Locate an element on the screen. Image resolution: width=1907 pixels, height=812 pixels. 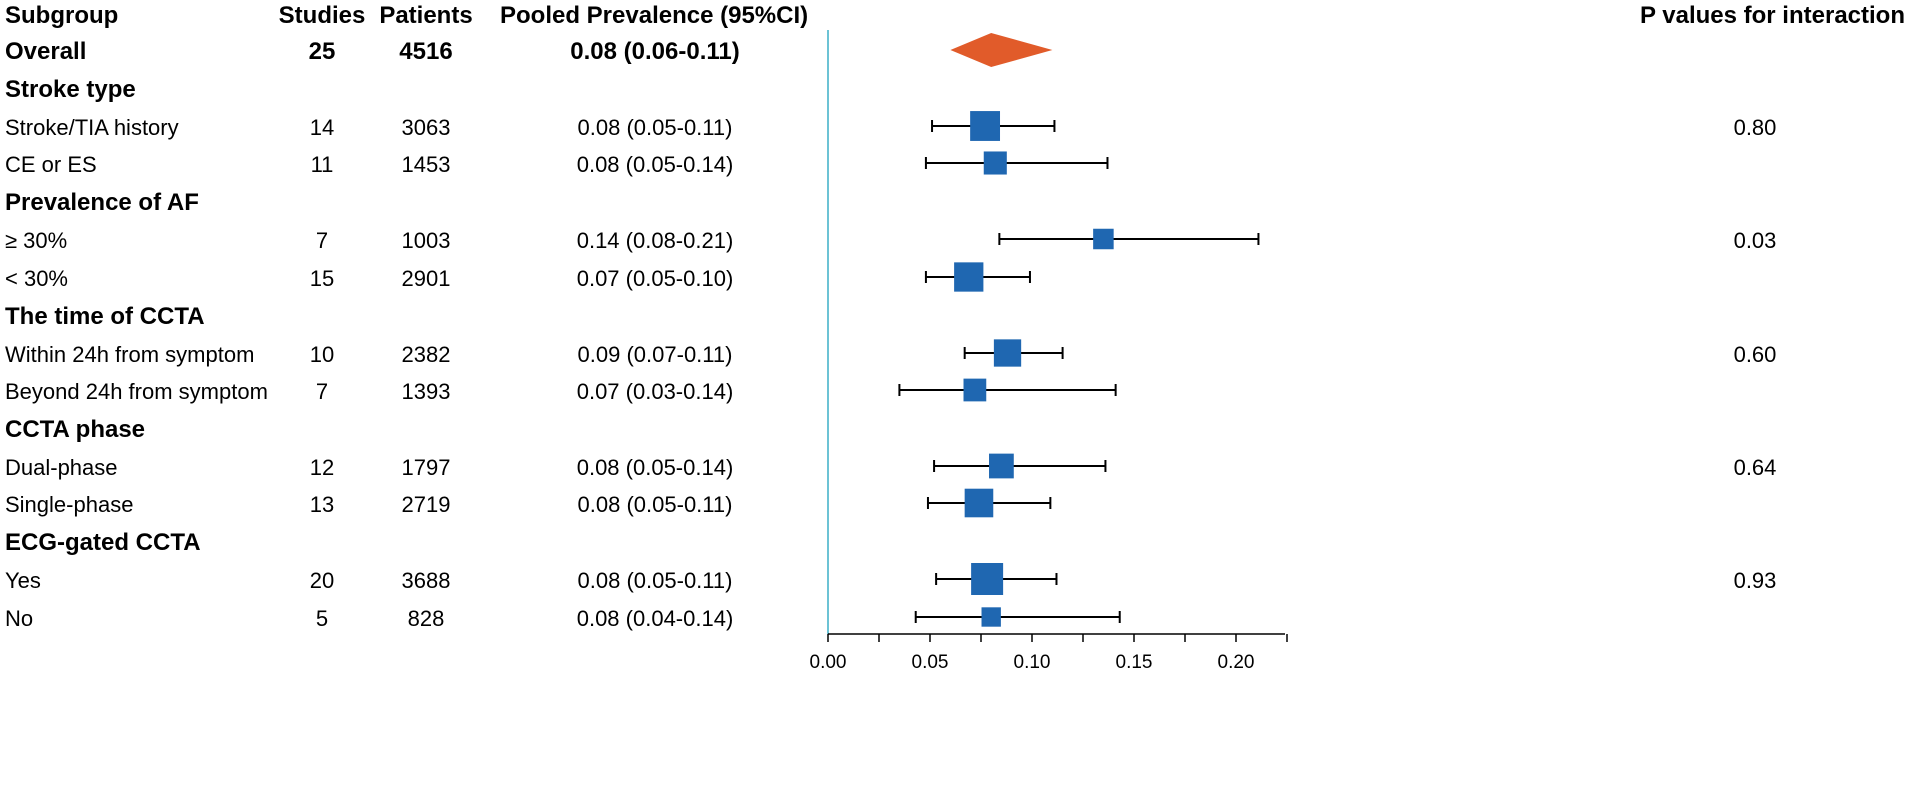
row-label: CE or ES is located at coordinates (51, 164).